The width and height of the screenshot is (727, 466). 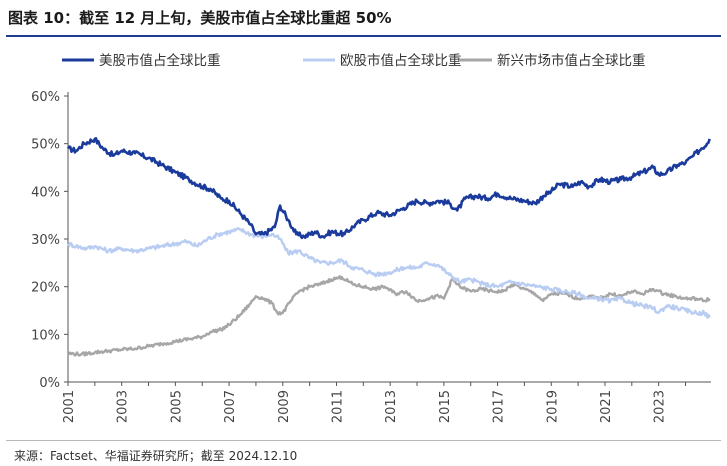 What do you see at coordinates (363, 36) in the screenshot?
I see `title-underline` at bounding box center [363, 36].